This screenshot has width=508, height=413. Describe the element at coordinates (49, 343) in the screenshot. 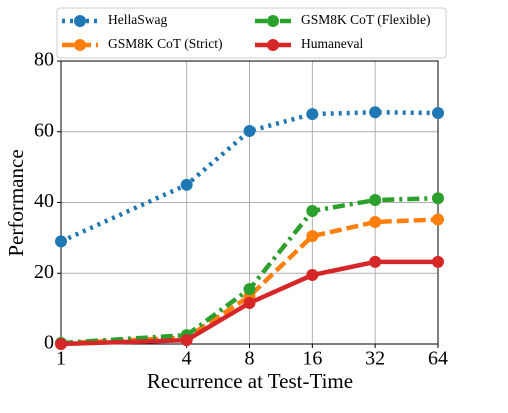

I see `y-tick-label: 0` at that location.